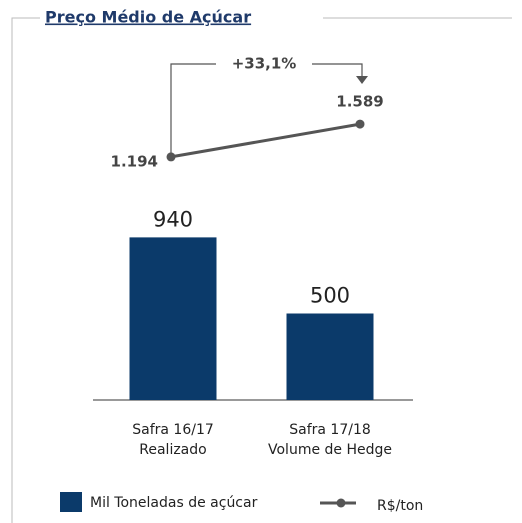 Image resolution: width=522 pixels, height=523 pixels. Describe the element at coordinates (173, 219) in the screenshot. I see `data-label: 940` at that location.